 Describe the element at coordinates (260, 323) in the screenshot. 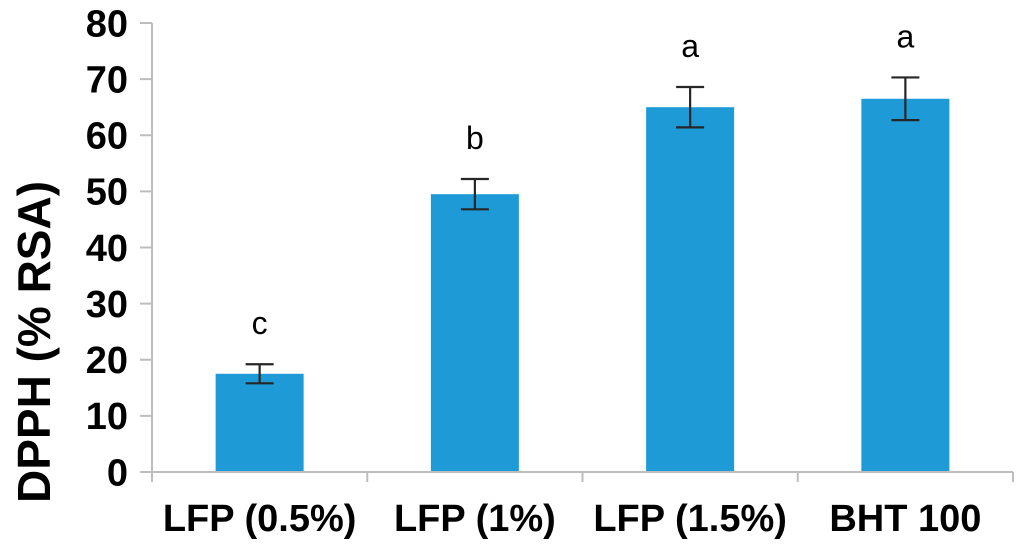

I see `significance-letter: c` at that location.